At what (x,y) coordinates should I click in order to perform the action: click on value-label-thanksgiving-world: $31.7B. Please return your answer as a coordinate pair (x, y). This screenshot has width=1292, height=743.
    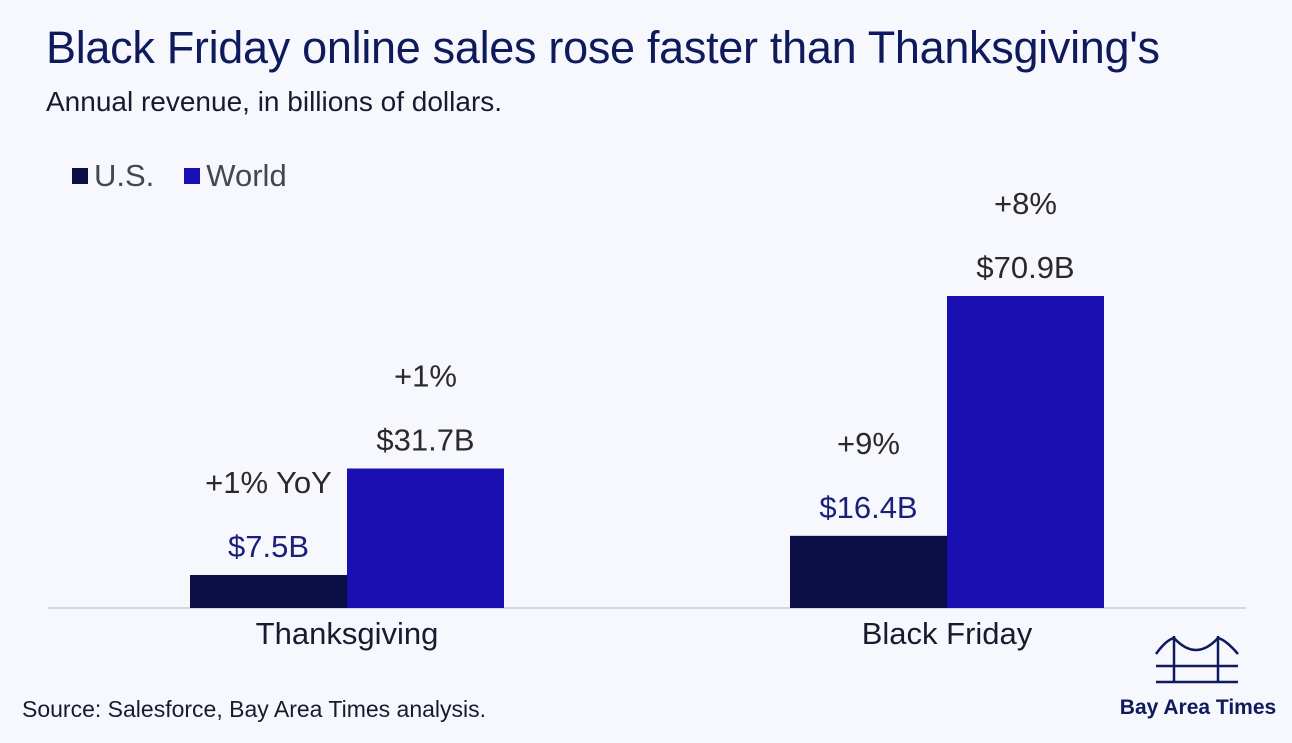
    Looking at the image, I should click on (425, 440).